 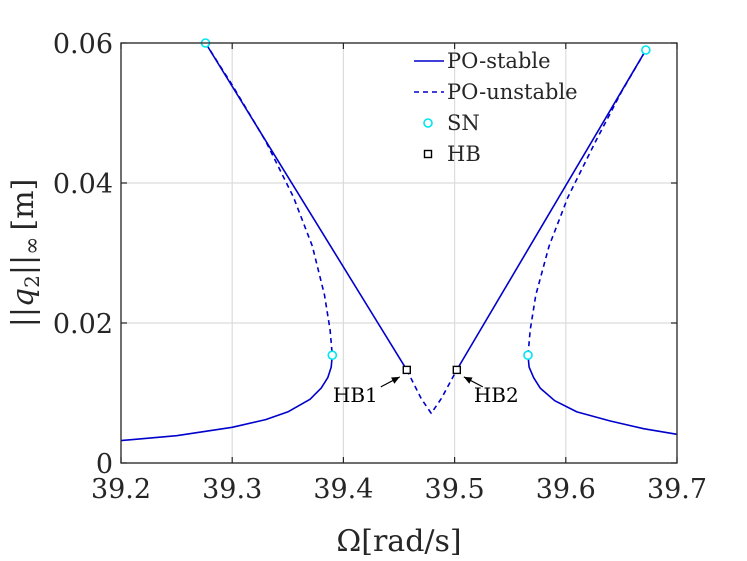 I want to click on y-tick-label: 0, so click(x=104, y=464).